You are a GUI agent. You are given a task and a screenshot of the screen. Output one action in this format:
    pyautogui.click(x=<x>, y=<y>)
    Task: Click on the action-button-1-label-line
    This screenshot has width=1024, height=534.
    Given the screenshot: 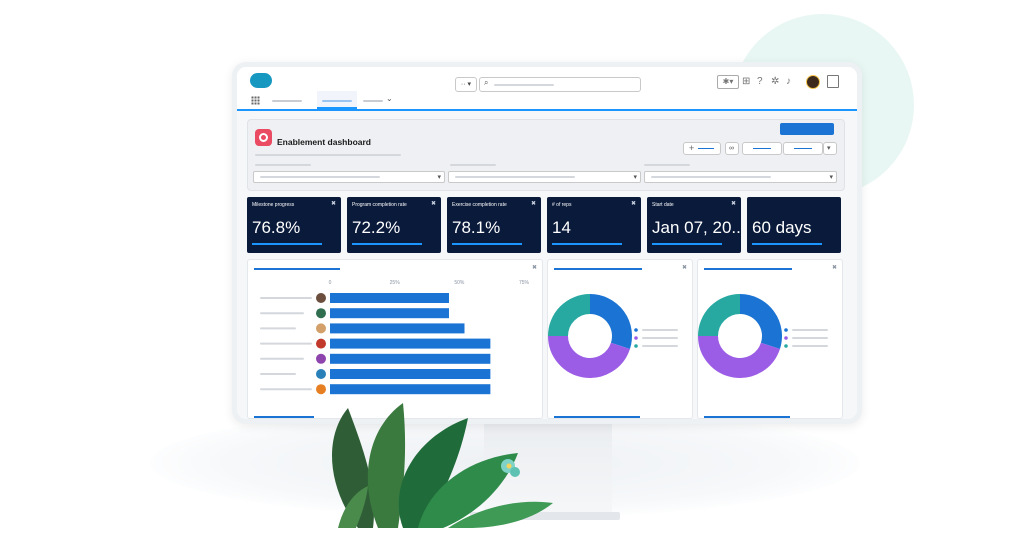 What is the action you would take?
    pyautogui.click(x=762, y=148)
    